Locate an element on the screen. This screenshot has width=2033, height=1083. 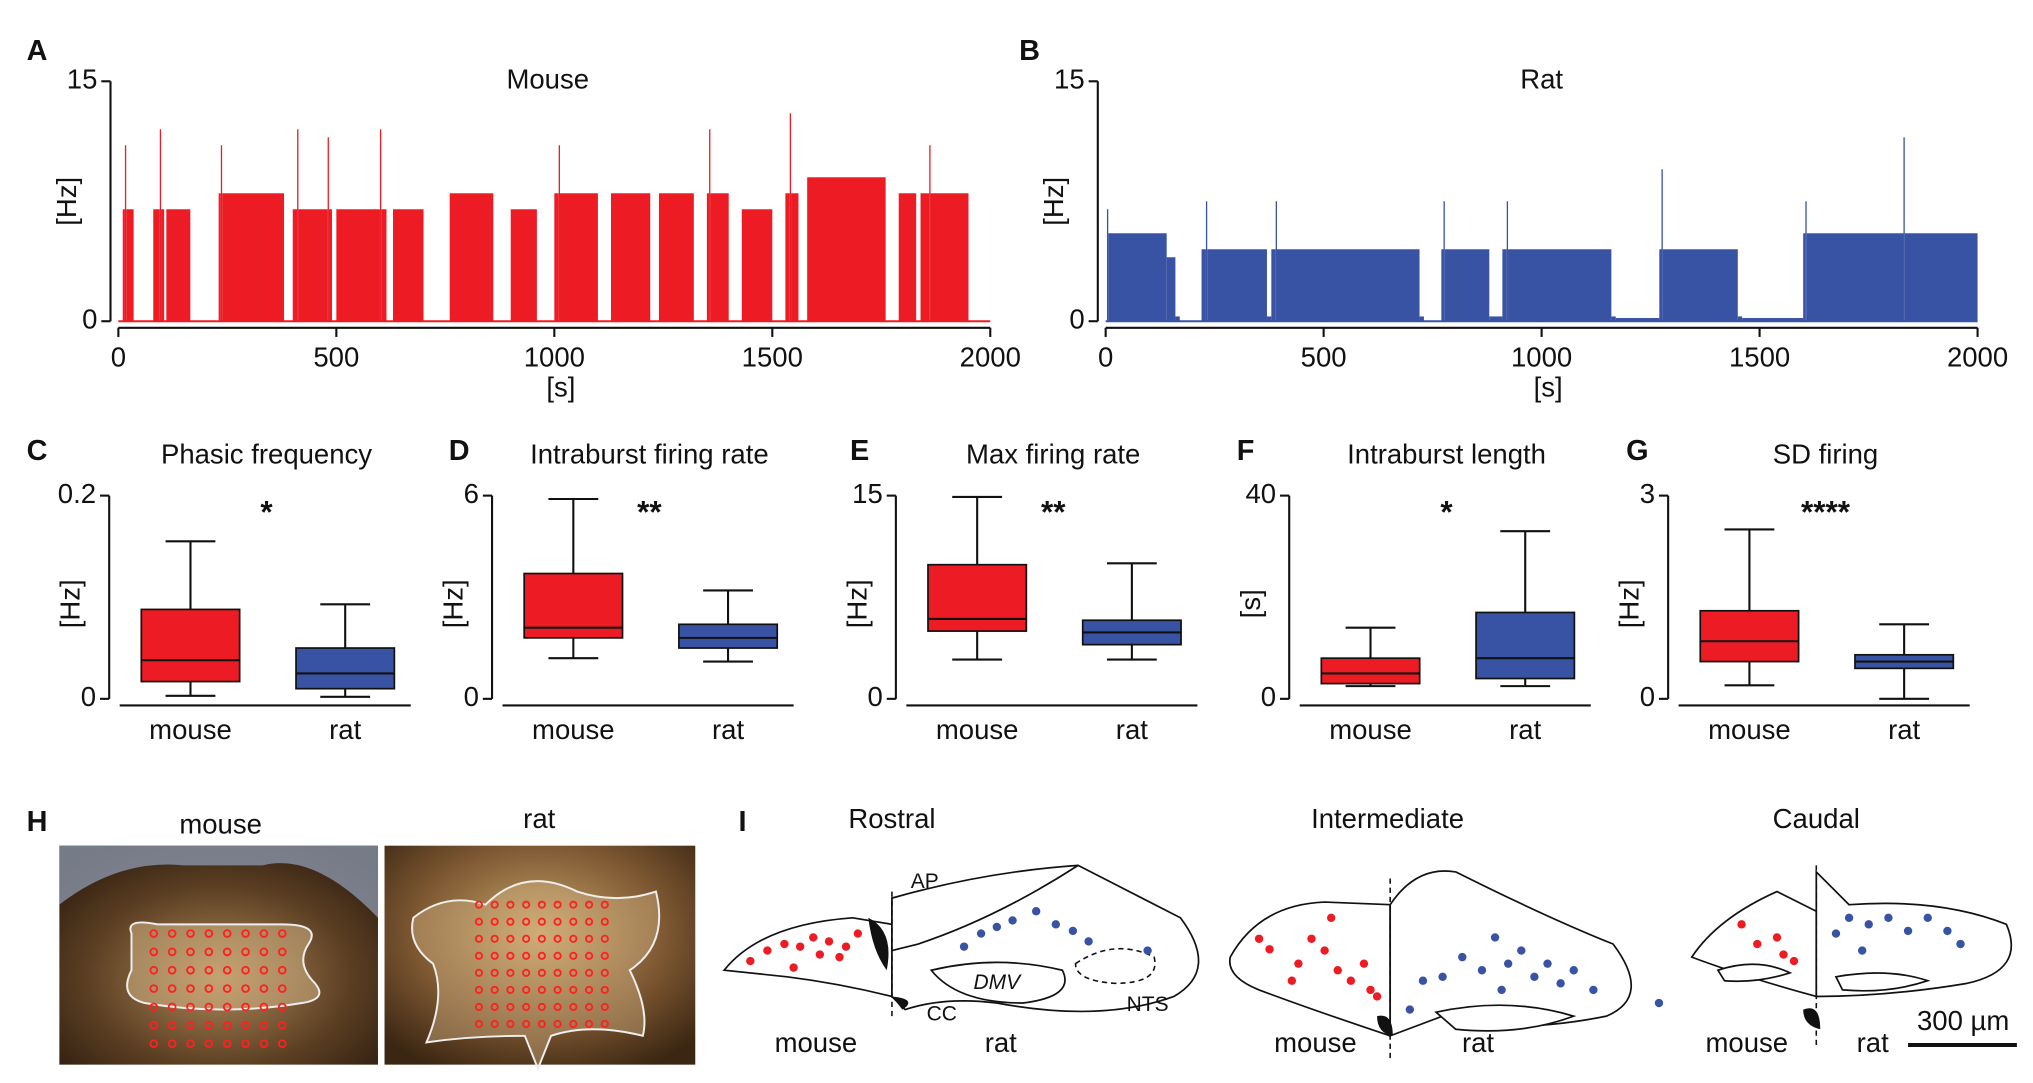
panel-label: H is located at coordinates (37, 822).